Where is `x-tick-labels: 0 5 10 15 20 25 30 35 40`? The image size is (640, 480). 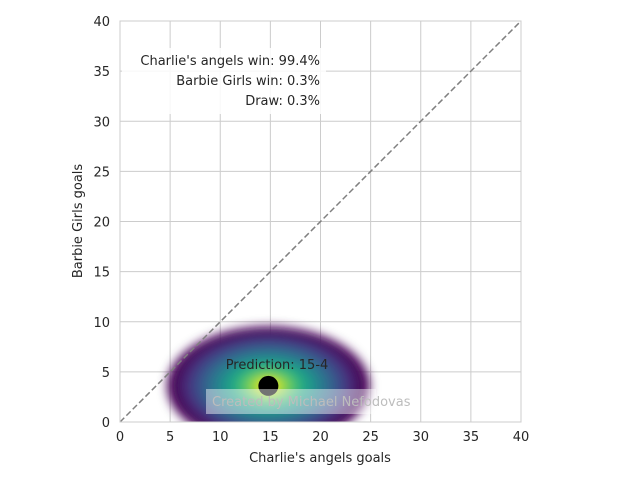 x-tick-labels: 0 5 10 15 20 25 30 35 40 is located at coordinates (322, 437).